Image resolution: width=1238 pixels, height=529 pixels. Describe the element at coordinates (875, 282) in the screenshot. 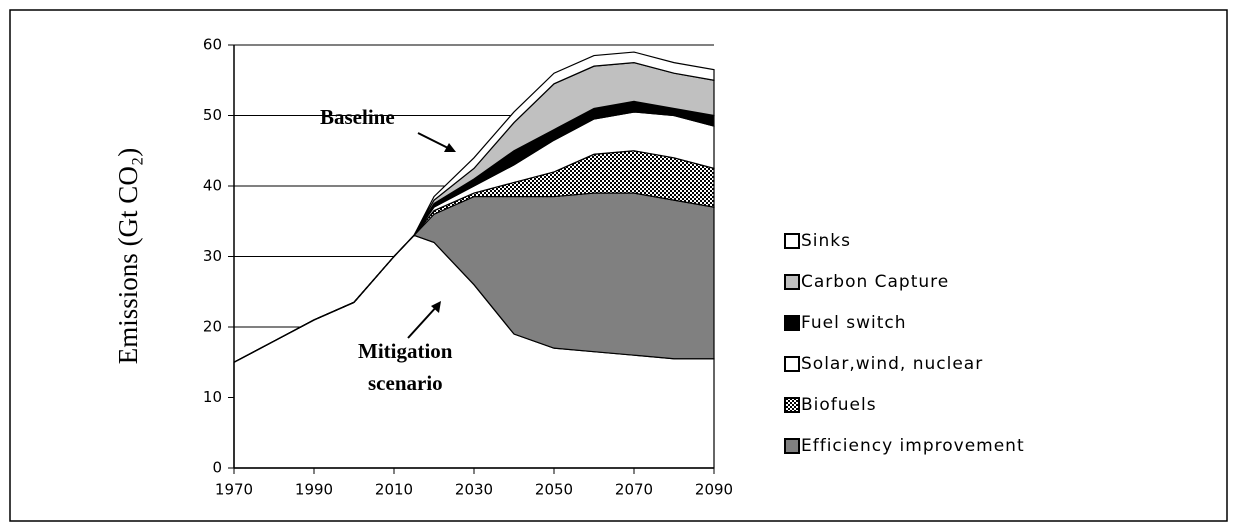

I see `legend-label: Carbon Capture` at that location.